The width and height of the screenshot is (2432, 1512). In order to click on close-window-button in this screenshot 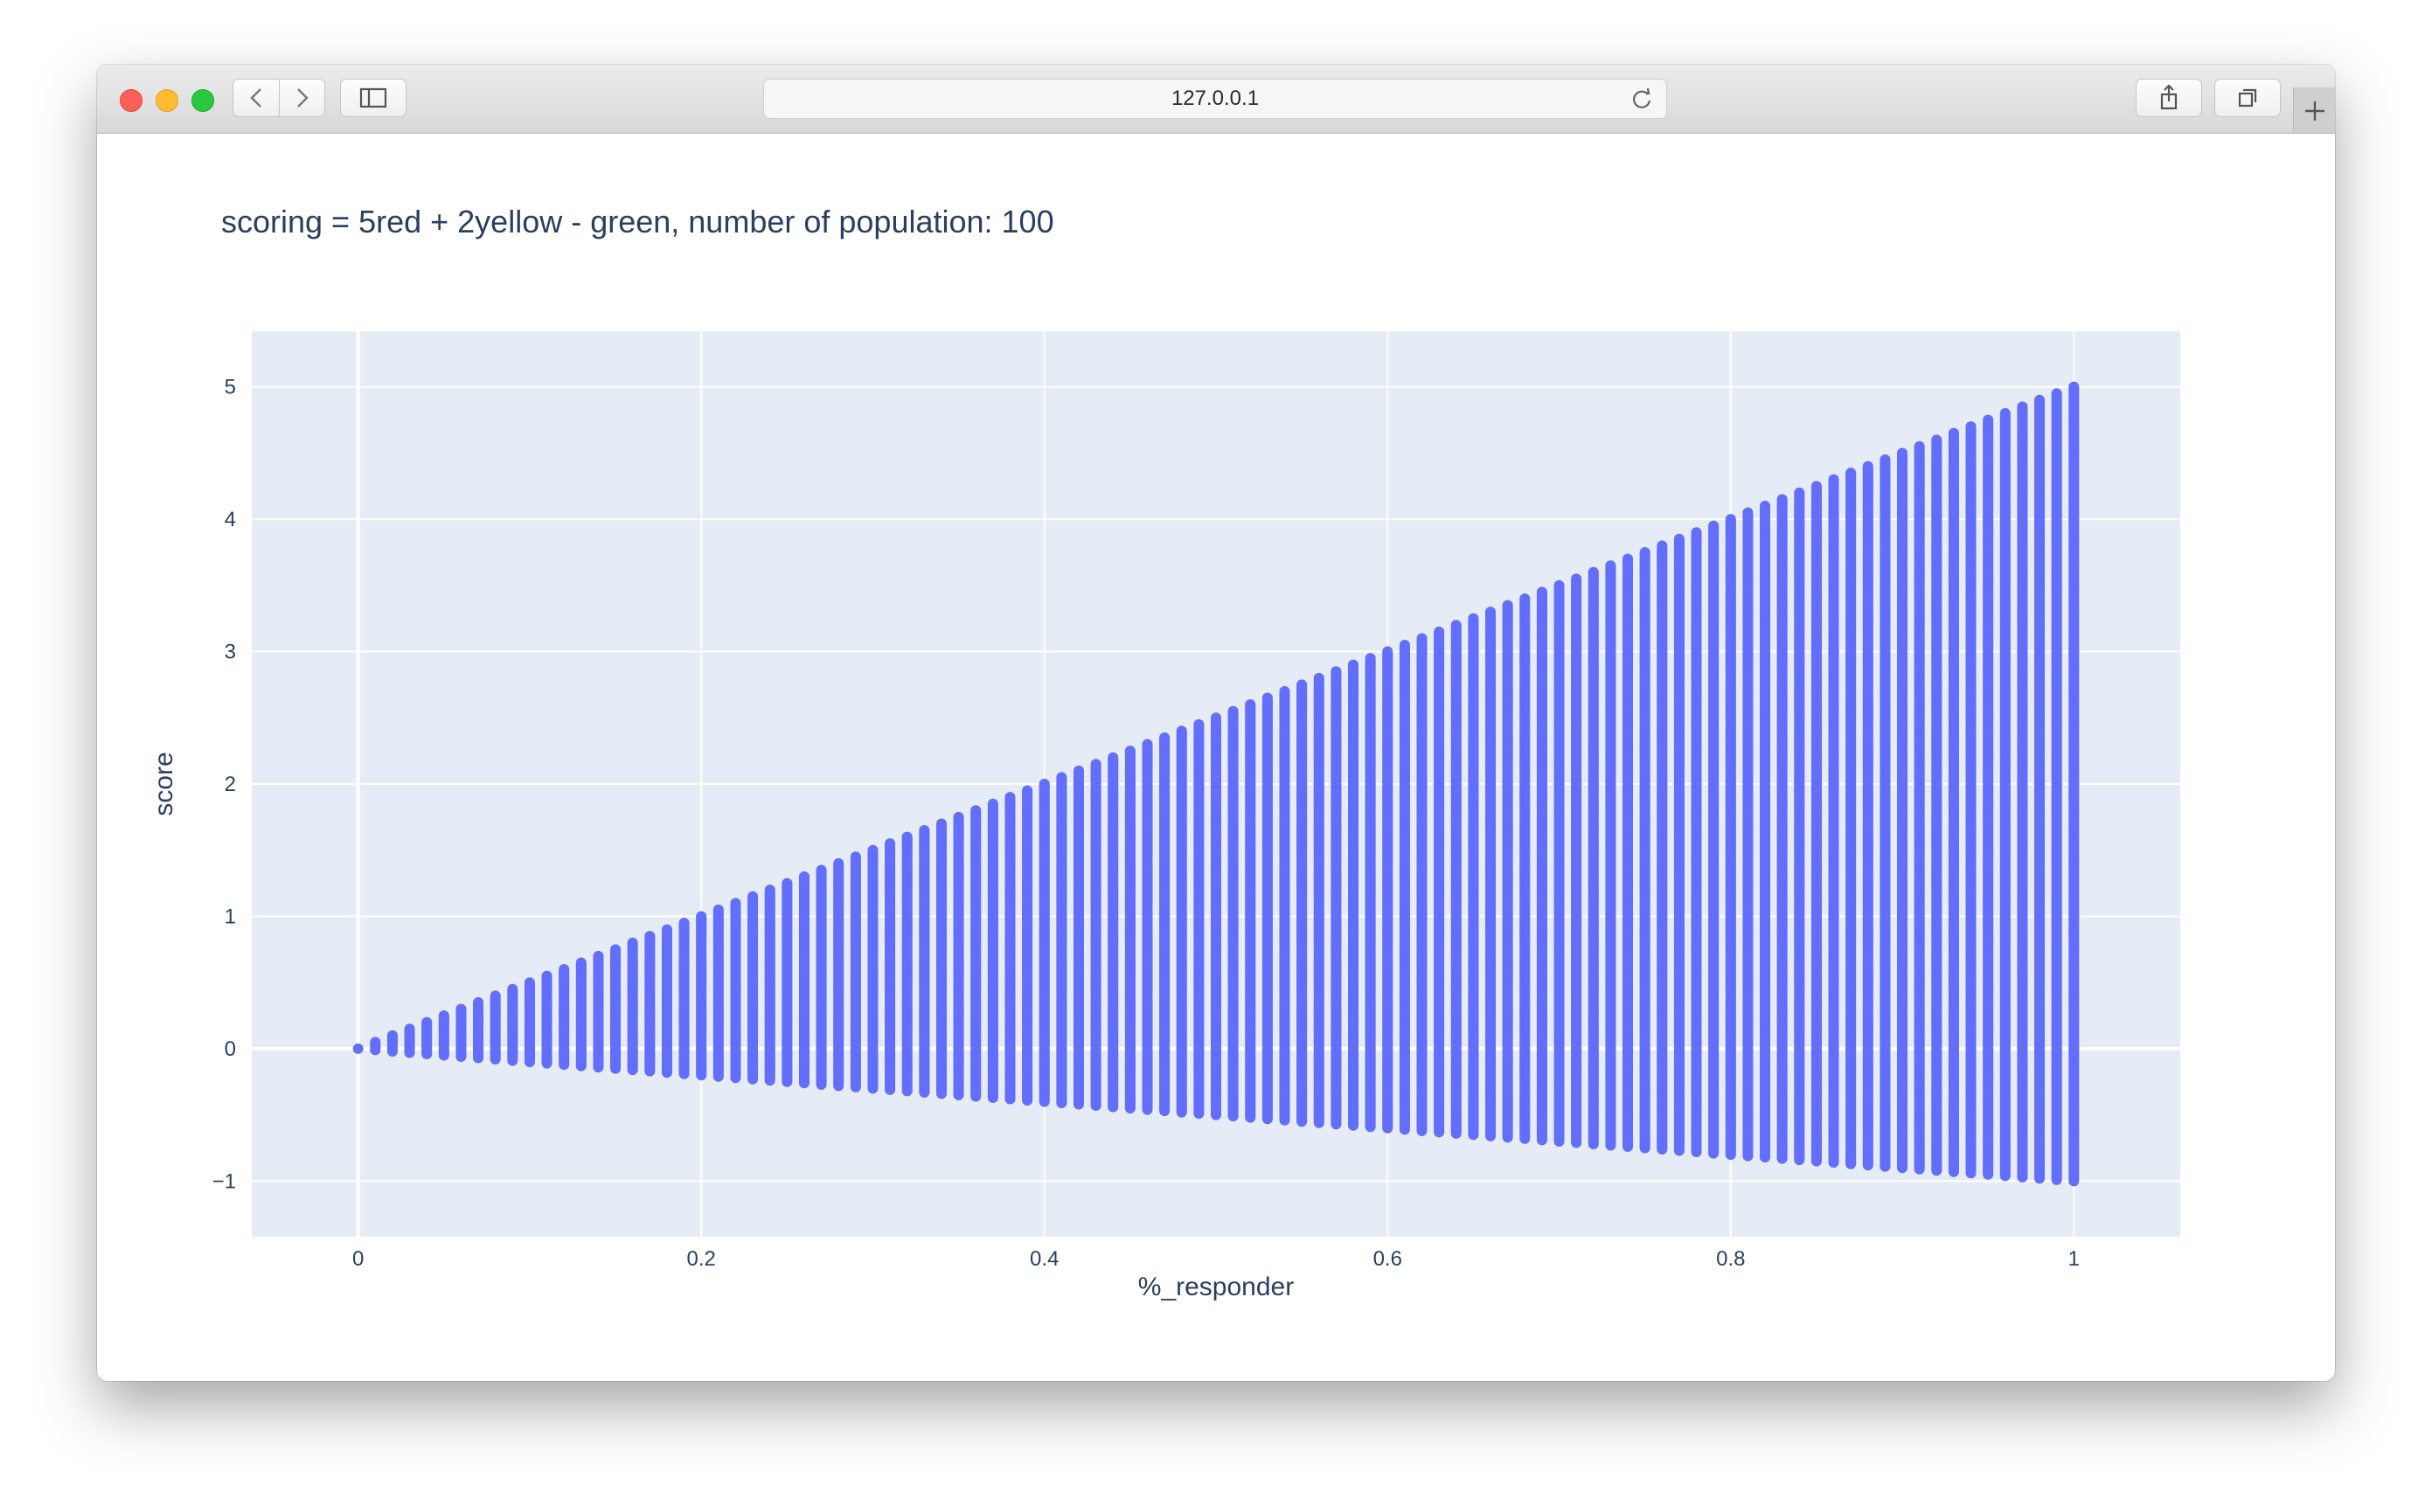, I will do `click(131, 100)`.